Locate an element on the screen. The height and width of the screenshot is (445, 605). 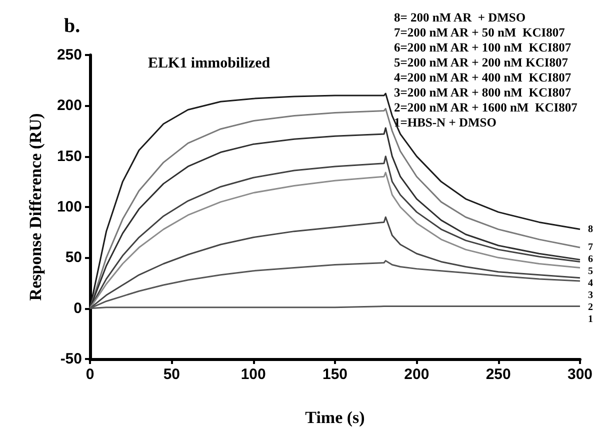
text: 6=200 nM AR + 100 nM KCI807 is located at coordinates (483, 47).